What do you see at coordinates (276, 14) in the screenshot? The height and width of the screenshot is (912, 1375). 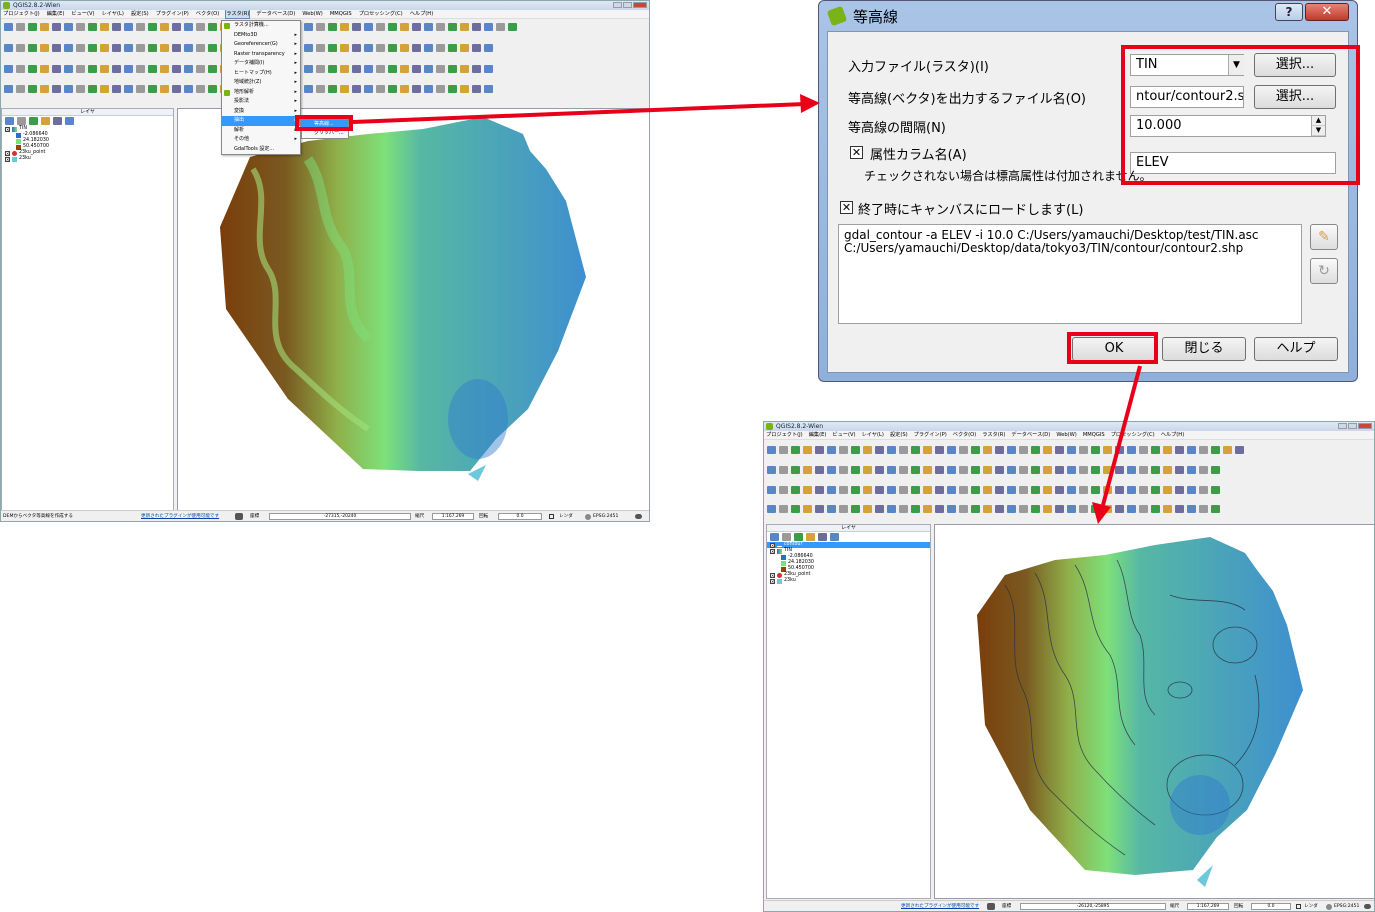 I see `menu-database: データベース(D)` at bounding box center [276, 14].